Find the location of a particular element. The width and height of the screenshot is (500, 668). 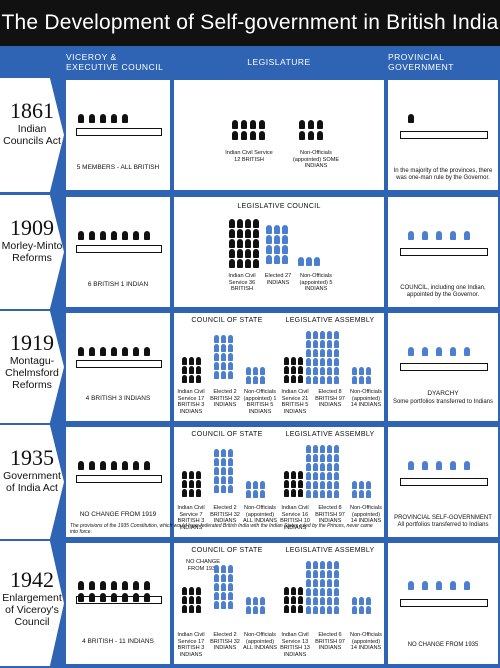

era-label: 1861 Indian Councils Act is located at coordinates (32, 123).